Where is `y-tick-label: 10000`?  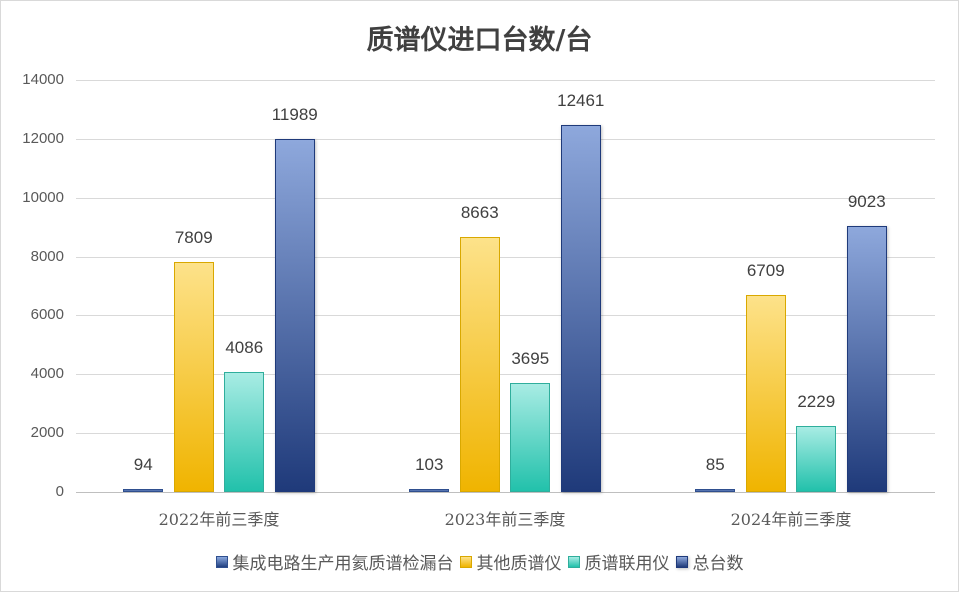 y-tick-label: 10000 is located at coordinates (43, 197).